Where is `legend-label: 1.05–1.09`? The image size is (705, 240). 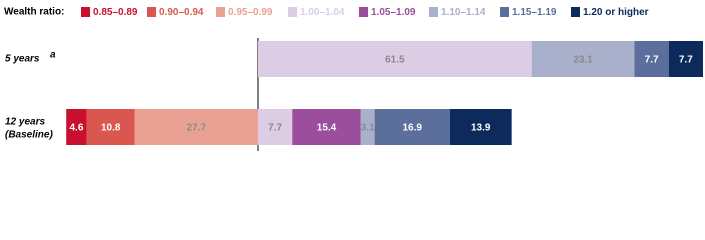 legend-label: 1.05–1.09 is located at coordinates (393, 12).